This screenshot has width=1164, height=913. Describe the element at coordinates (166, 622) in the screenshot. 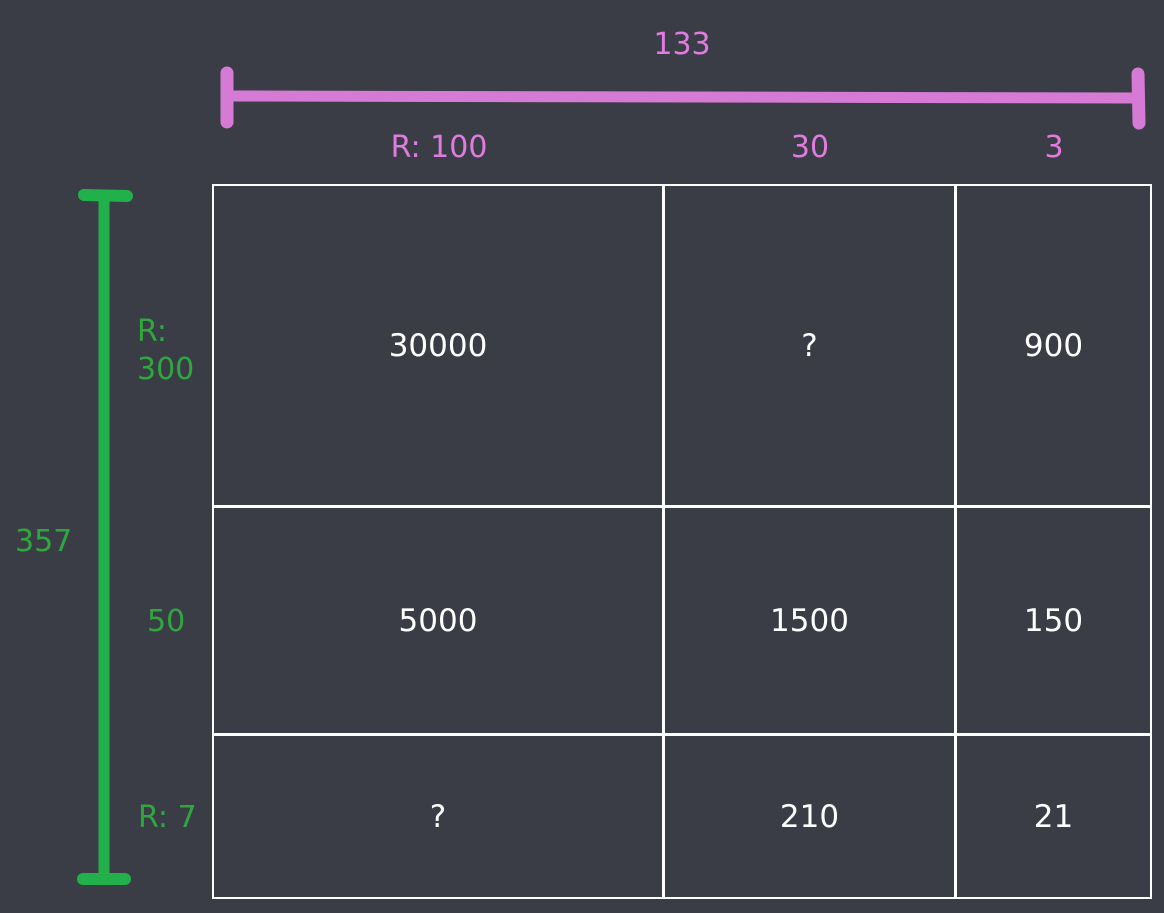

I see `row-label-2: 50` at that location.